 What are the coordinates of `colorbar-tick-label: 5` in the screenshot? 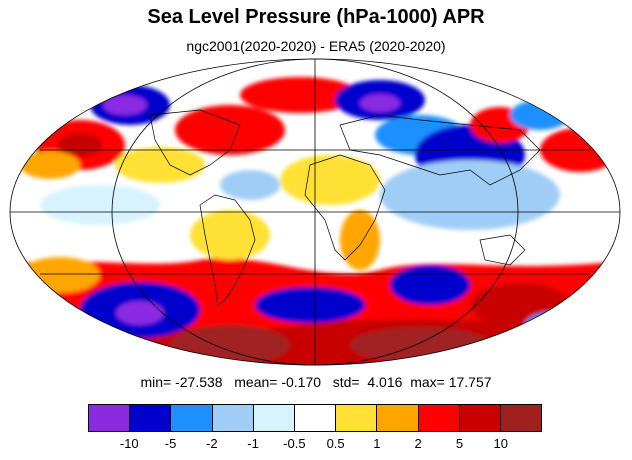 It's located at (459, 443).